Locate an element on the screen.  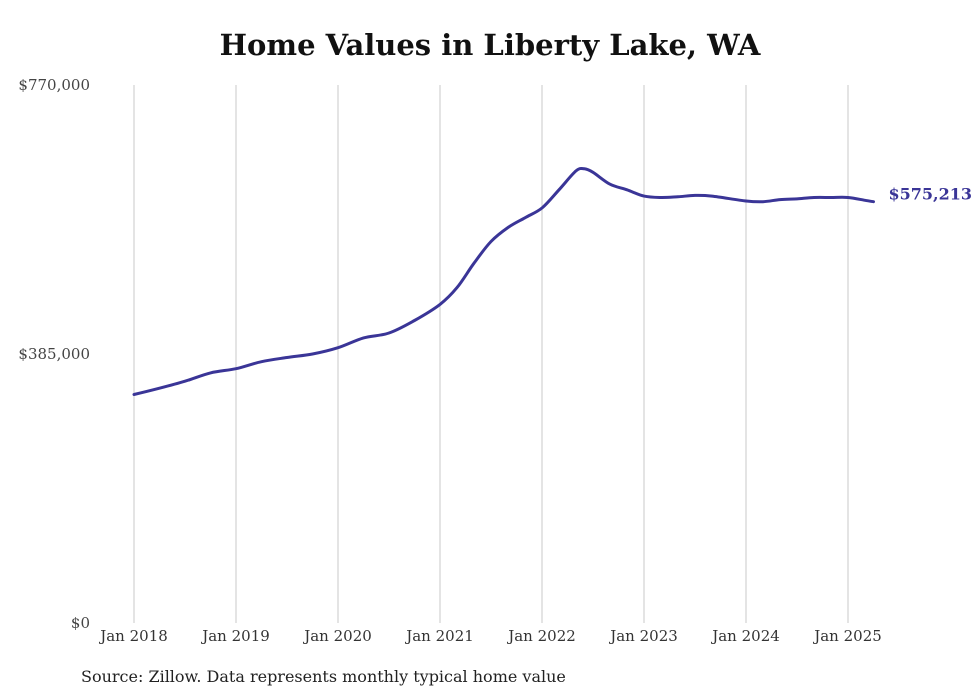
x-tick-label: Jan 2025 is located at coordinates (847, 636).